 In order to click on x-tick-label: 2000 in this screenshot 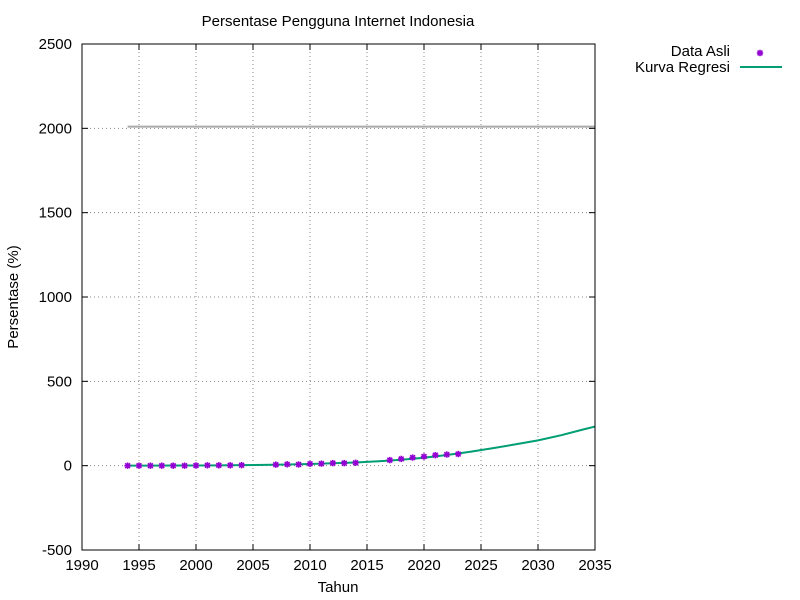, I will do `click(195, 565)`.